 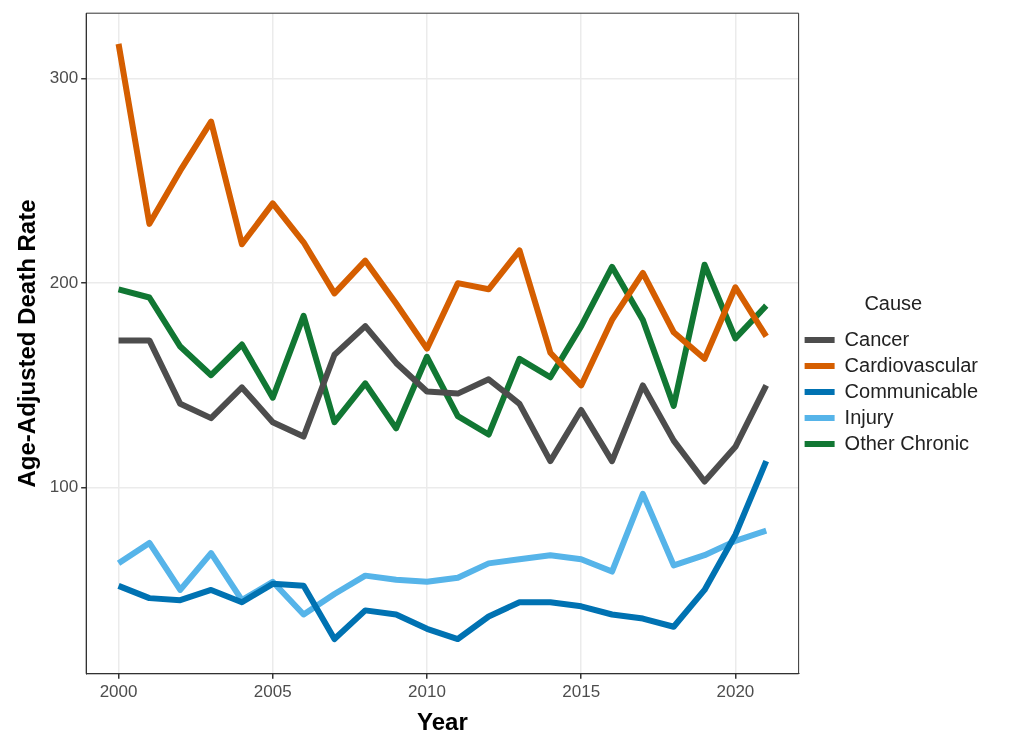 I want to click on x-tick-label: 2000, so click(x=118, y=691).